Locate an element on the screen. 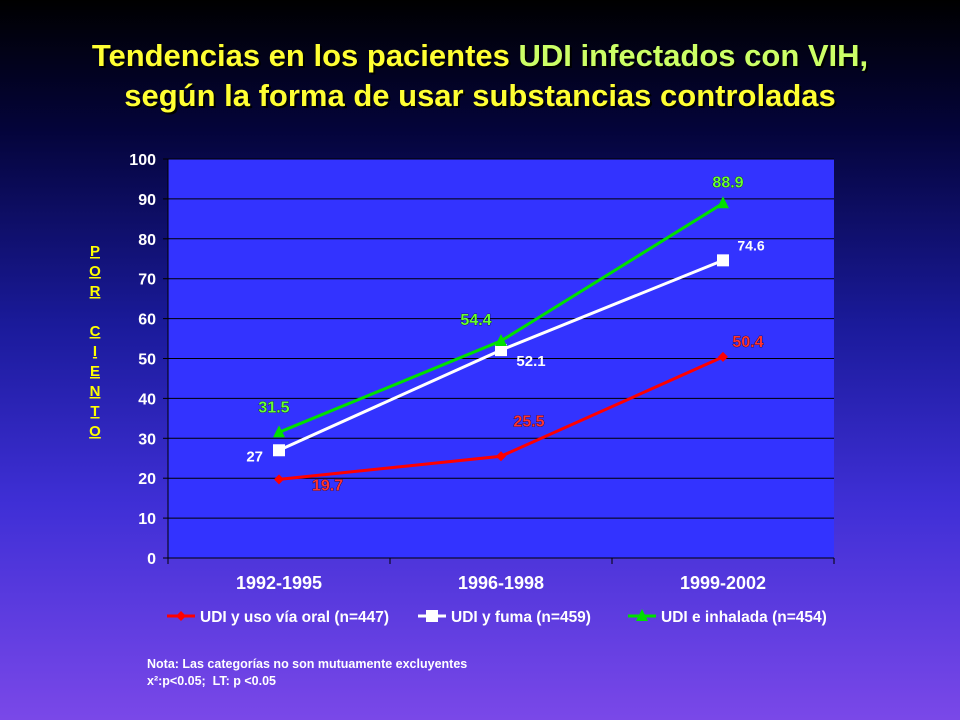  data-label: 27 is located at coordinates (254, 456).